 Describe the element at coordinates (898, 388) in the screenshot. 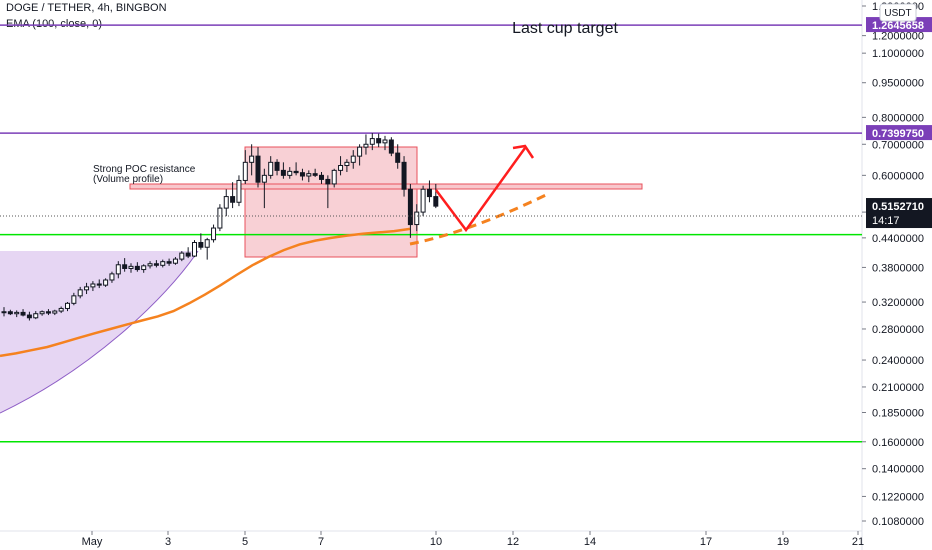

I see `y-tick-label: 0.2100000` at that location.